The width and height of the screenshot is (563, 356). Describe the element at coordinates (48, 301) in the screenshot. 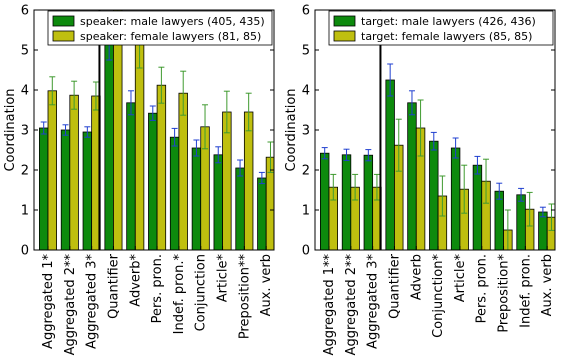

I see `category-label: Aggregated 1*` at that location.